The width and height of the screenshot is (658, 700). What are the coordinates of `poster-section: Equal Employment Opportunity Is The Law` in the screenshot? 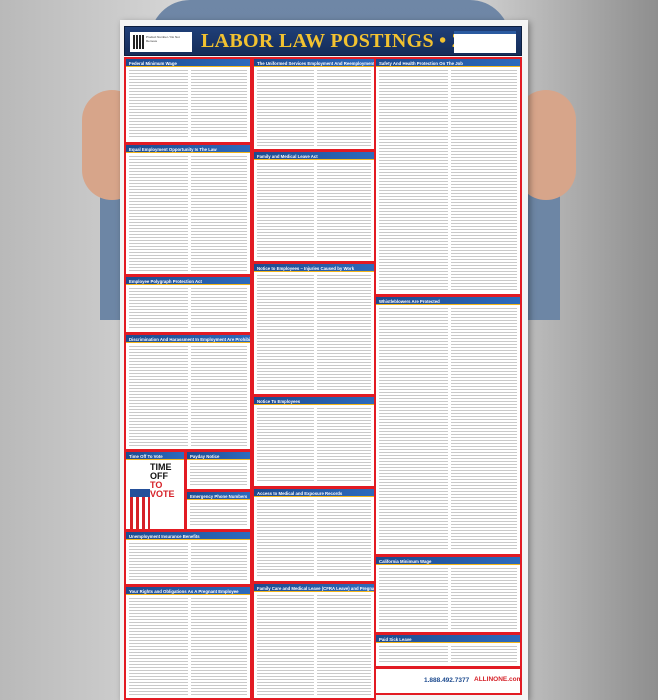 It's located at (188, 209).